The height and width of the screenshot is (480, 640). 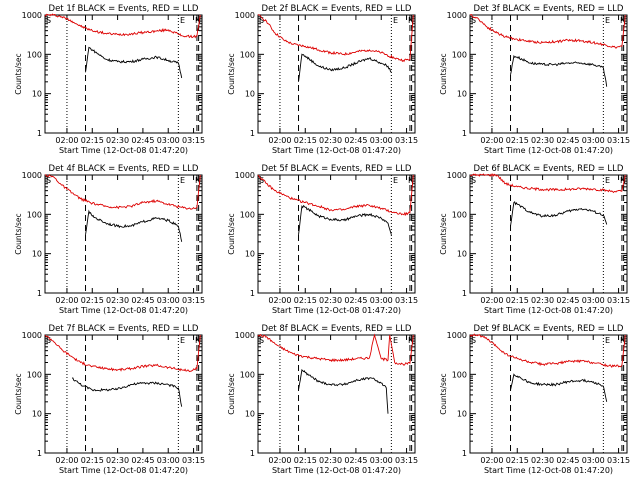 I want to click on chart-title: Det 3f BLACK = Events, RED = LLD, so click(x=549, y=9).